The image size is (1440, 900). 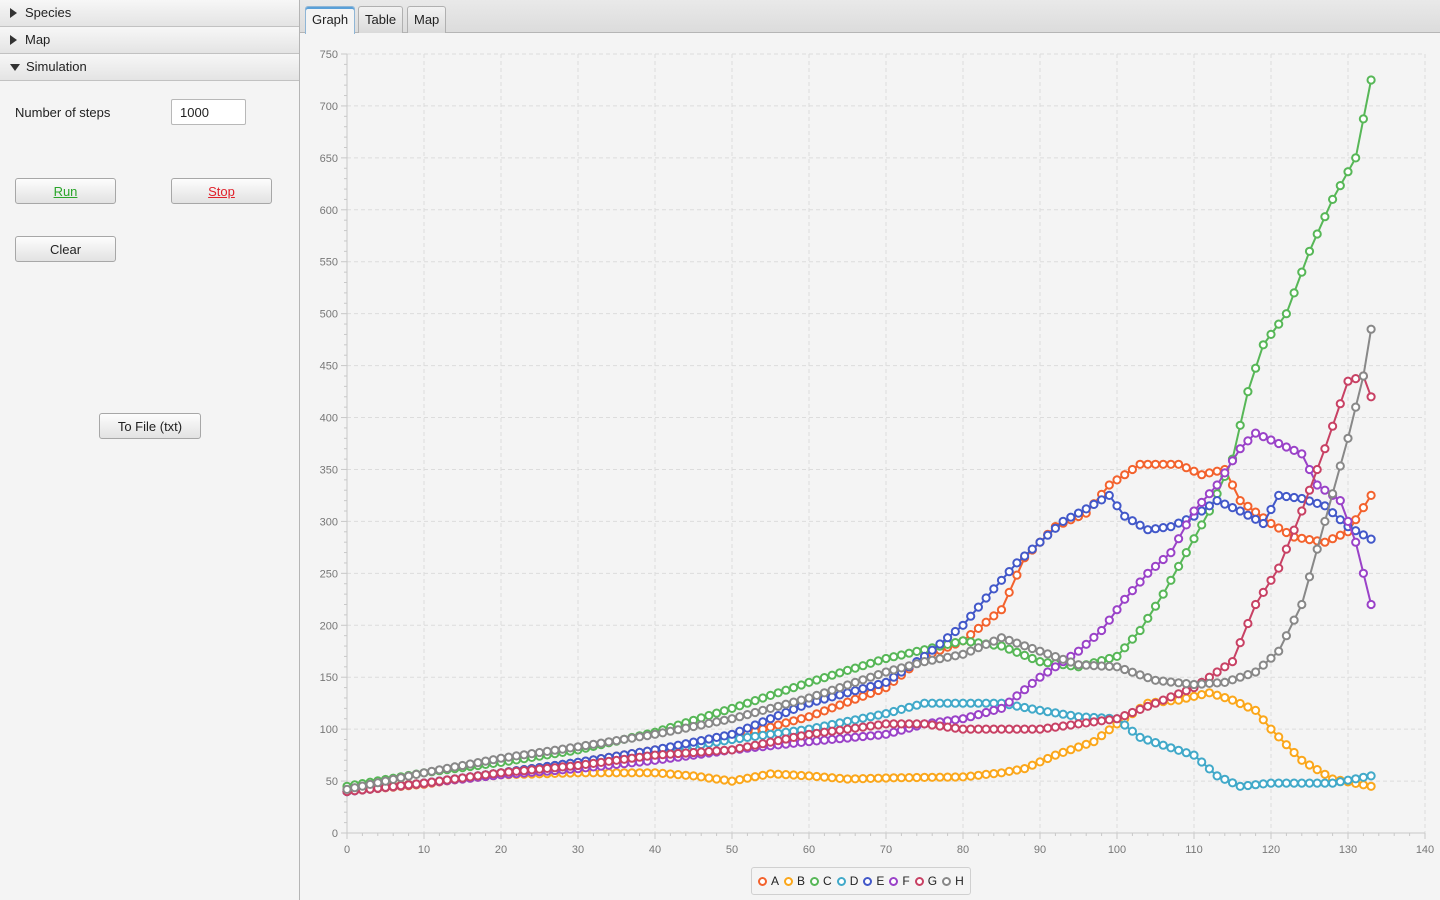 What do you see at coordinates (13, 13) in the screenshot?
I see `expand-arrow-icon` at bounding box center [13, 13].